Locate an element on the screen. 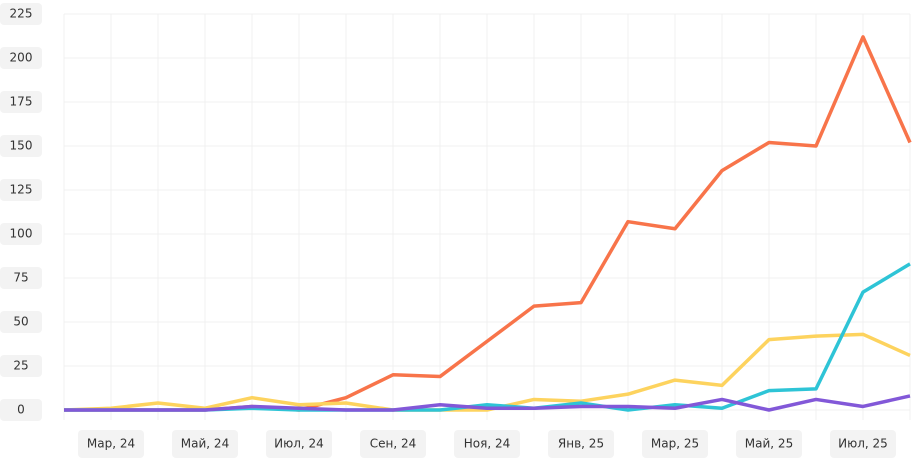 Image resolution: width=912 pixels, height=464 pixels. x-tick-label: Мар, 24 is located at coordinates (111, 444).